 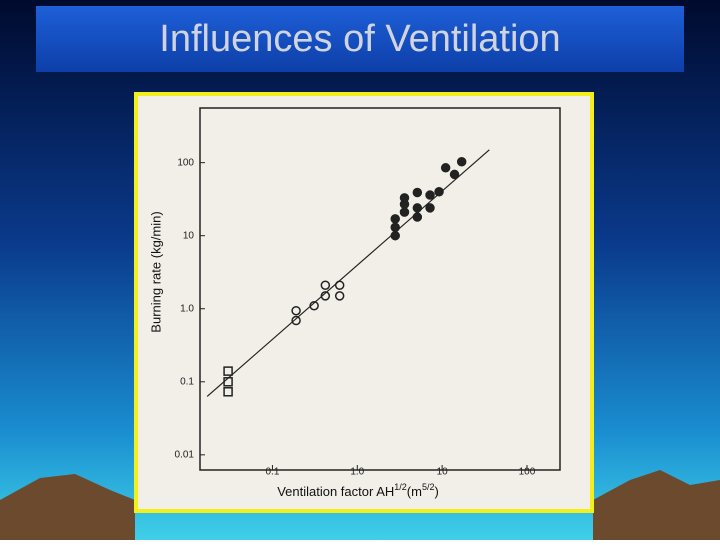 I want to click on chart-title: Influences of Ventilation, so click(x=359, y=39).